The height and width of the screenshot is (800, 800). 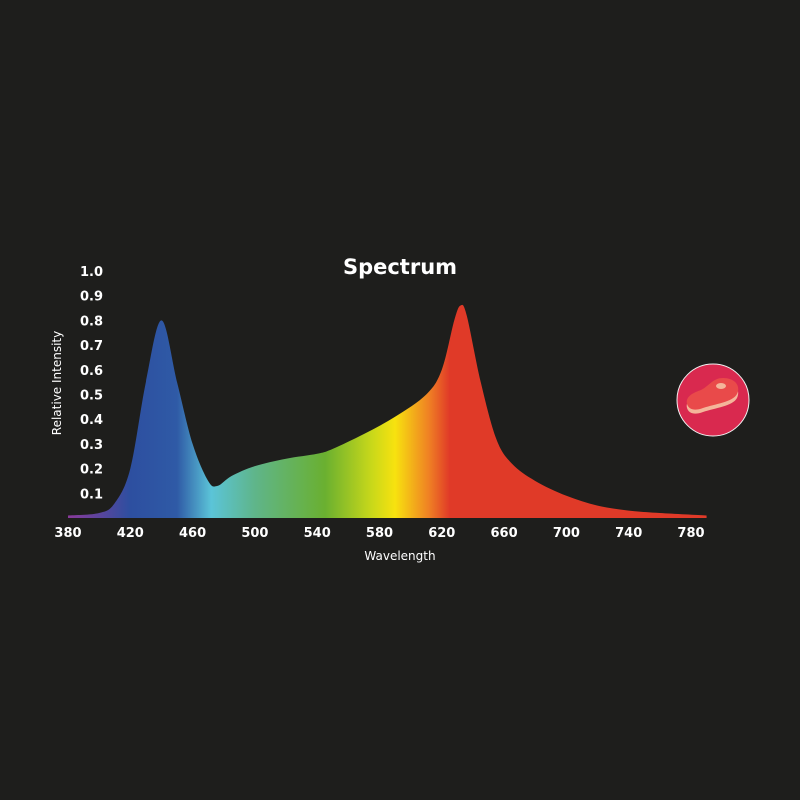 What do you see at coordinates (91, 272) in the screenshot?
I see `y-tick-label: 1.0` at bounding box center [91, 272].